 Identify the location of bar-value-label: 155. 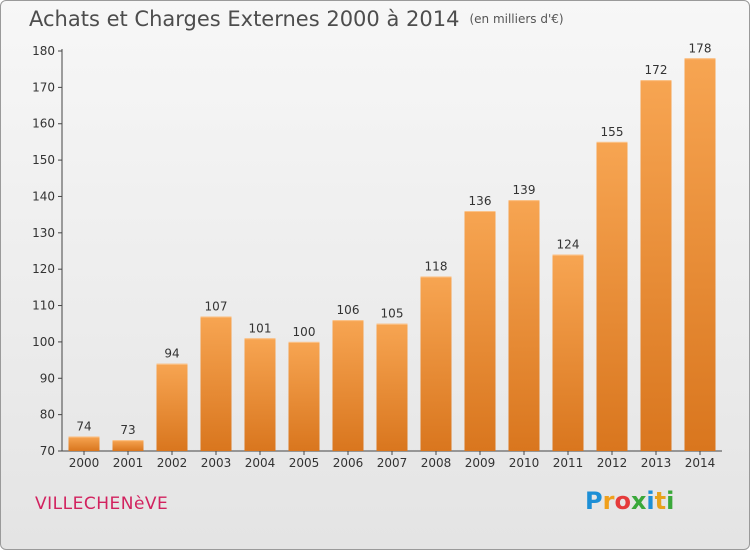
(612, 132).